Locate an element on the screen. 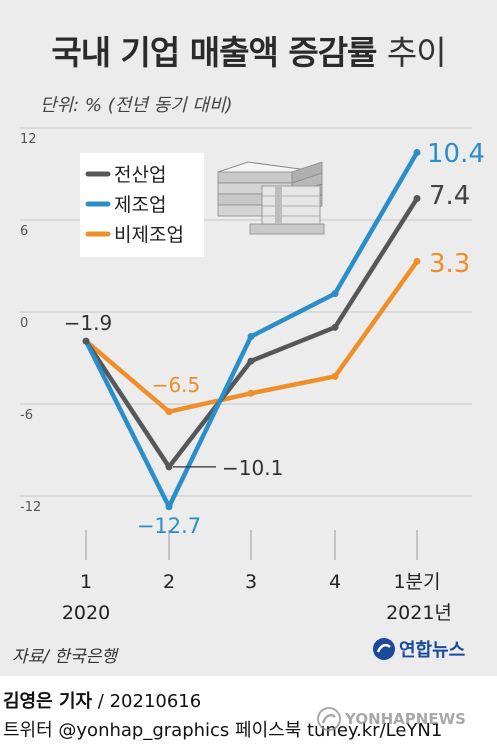 This screenshot has height=750, width=497. y-tick-label: -6 is located at coordinates (26, 415).